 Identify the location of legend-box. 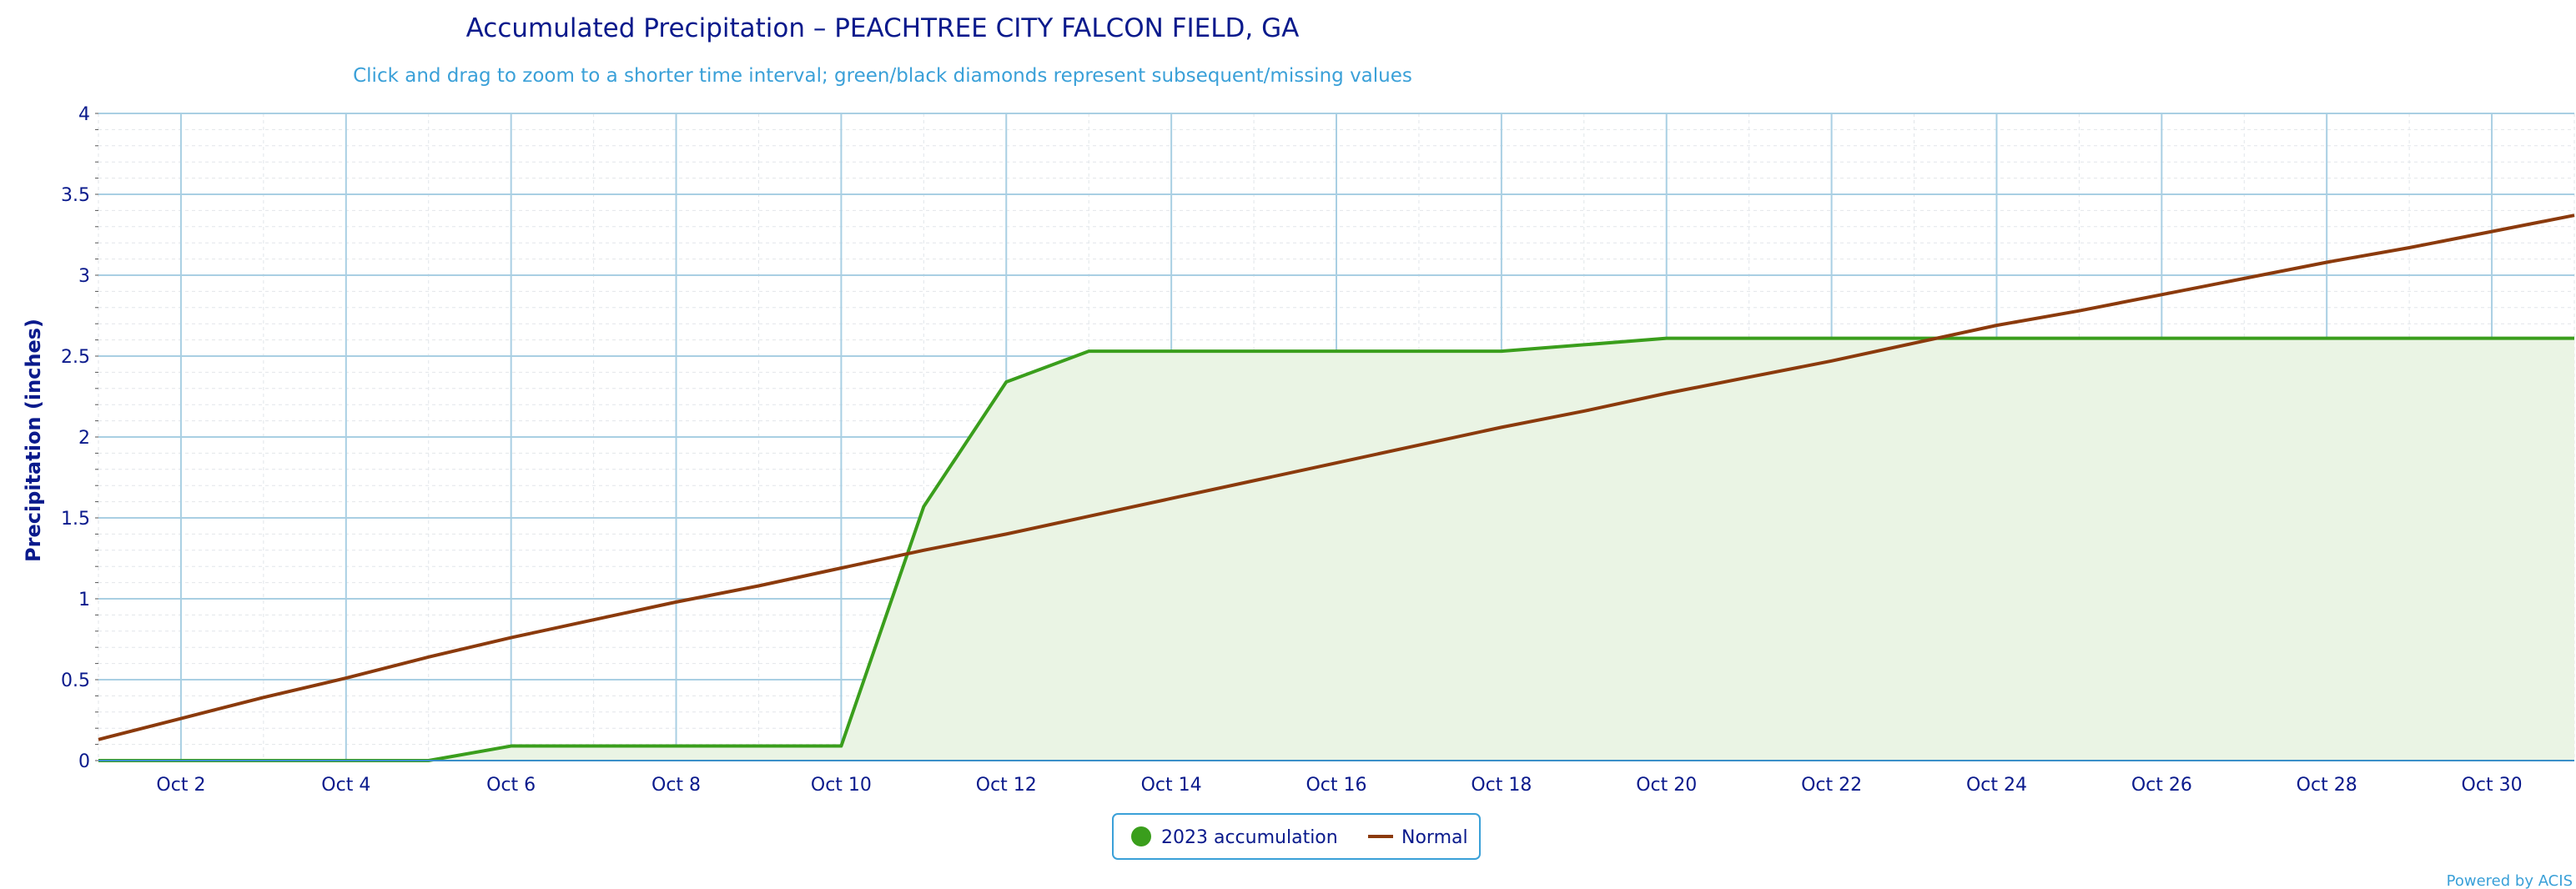
(1296, 836).